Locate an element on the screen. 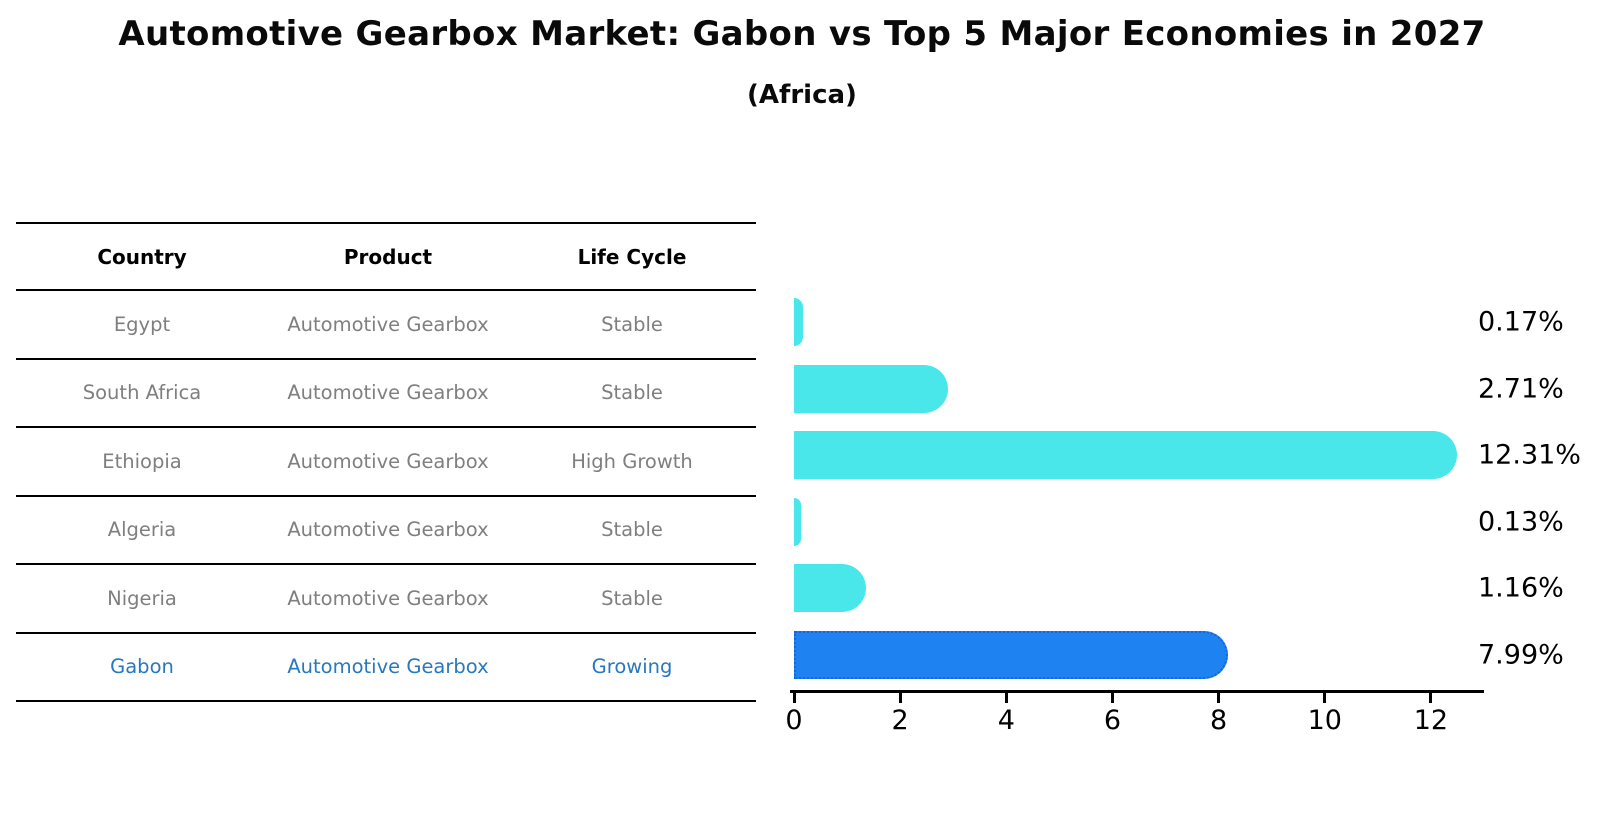  value-label-algeria: 0.13% is located at coordinates (1521, 522).